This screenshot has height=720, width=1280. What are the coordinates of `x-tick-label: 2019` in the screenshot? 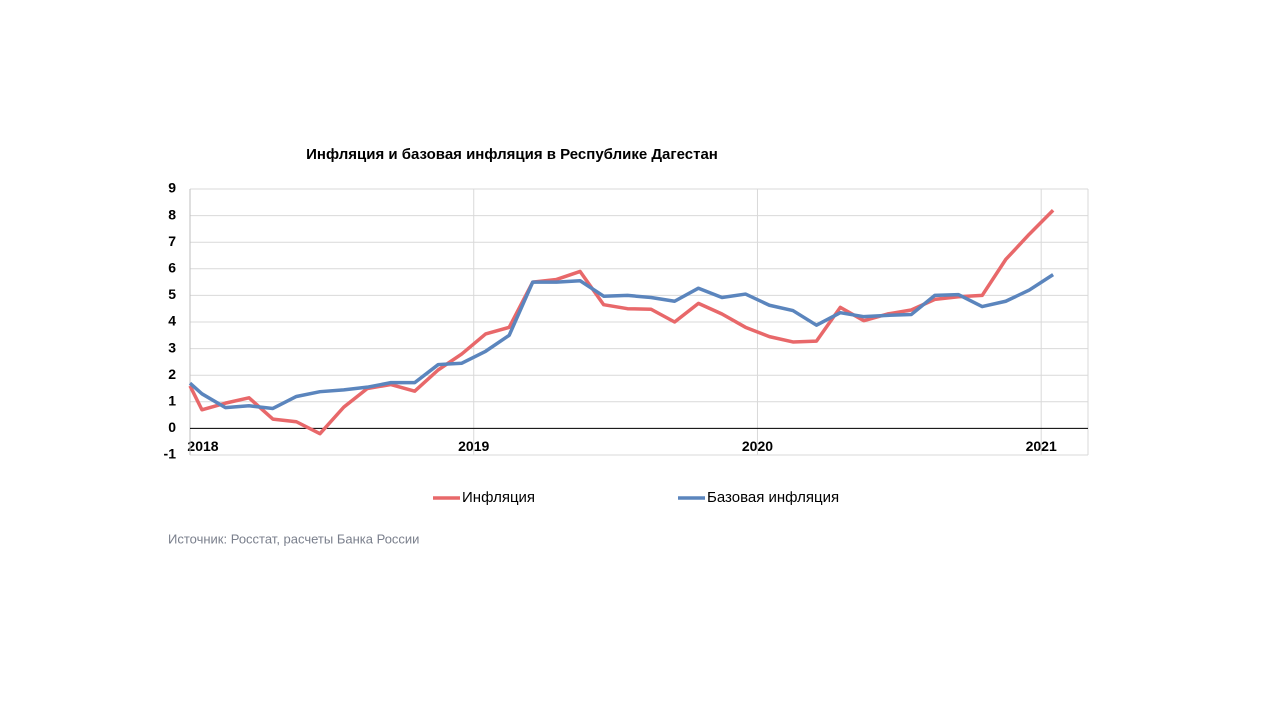 It's located at (473, 446).